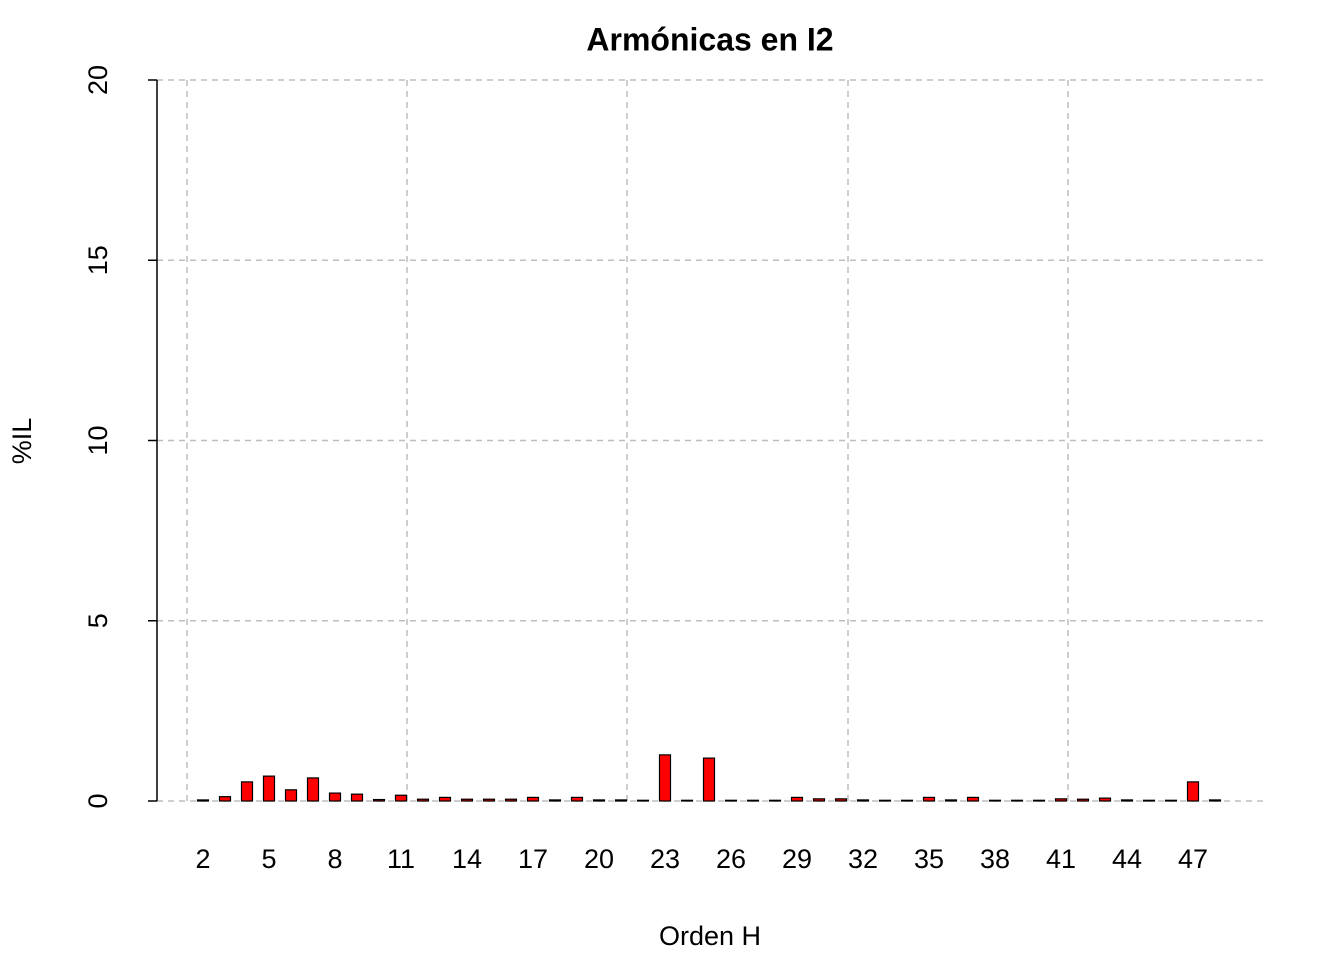  What do you see at coordinates (731, 859) in the screenshot?
I see `x-tick-label: 26` at bounding box center [731, 859].